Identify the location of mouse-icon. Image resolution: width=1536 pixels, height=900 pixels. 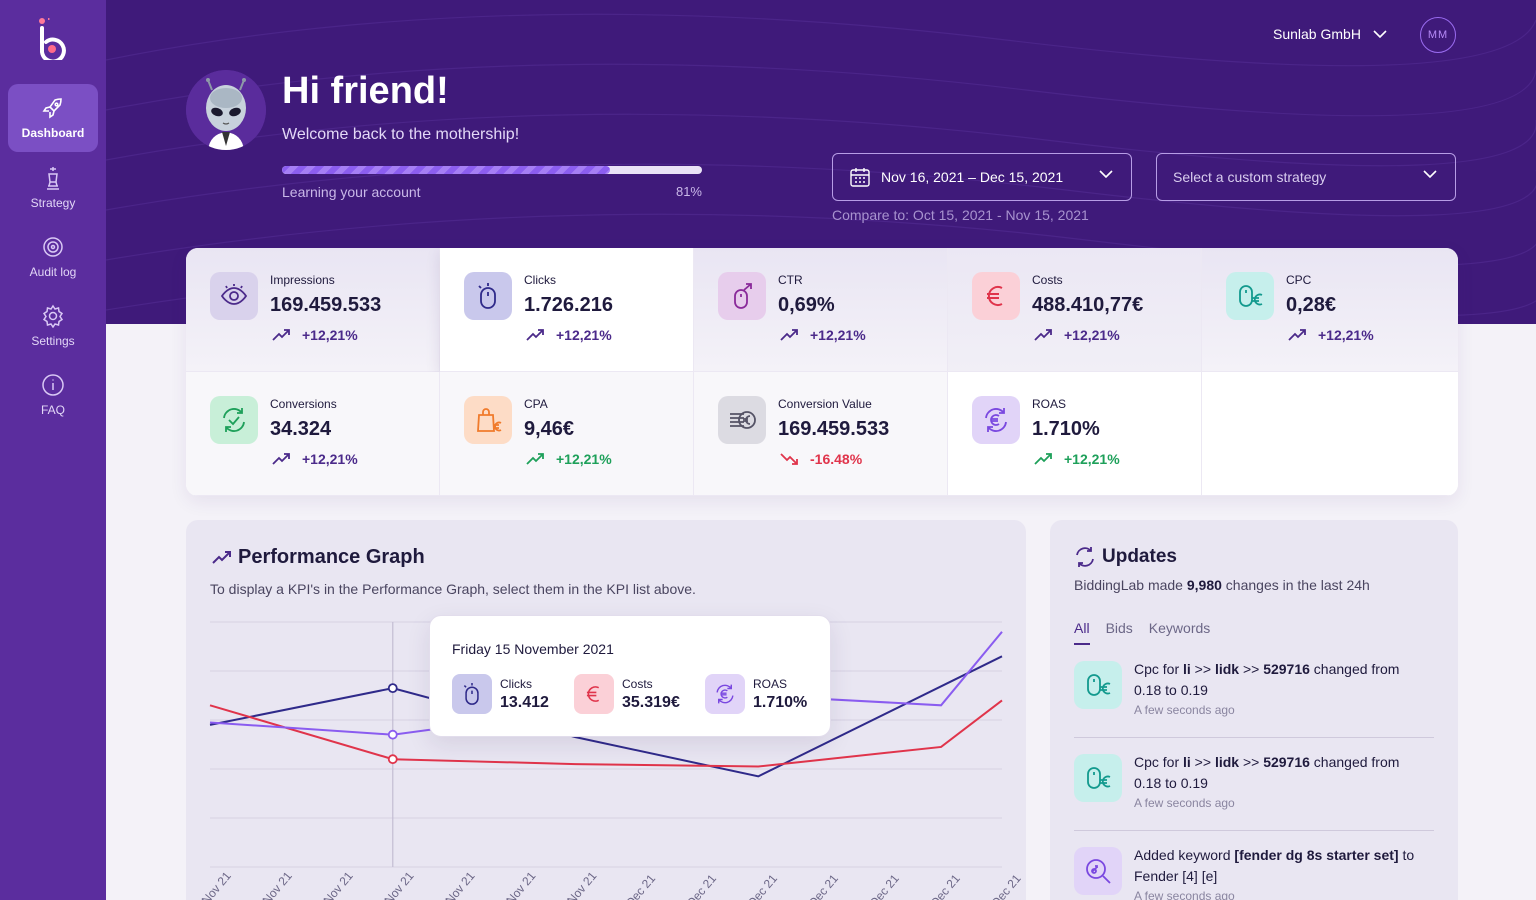
(488, 296).